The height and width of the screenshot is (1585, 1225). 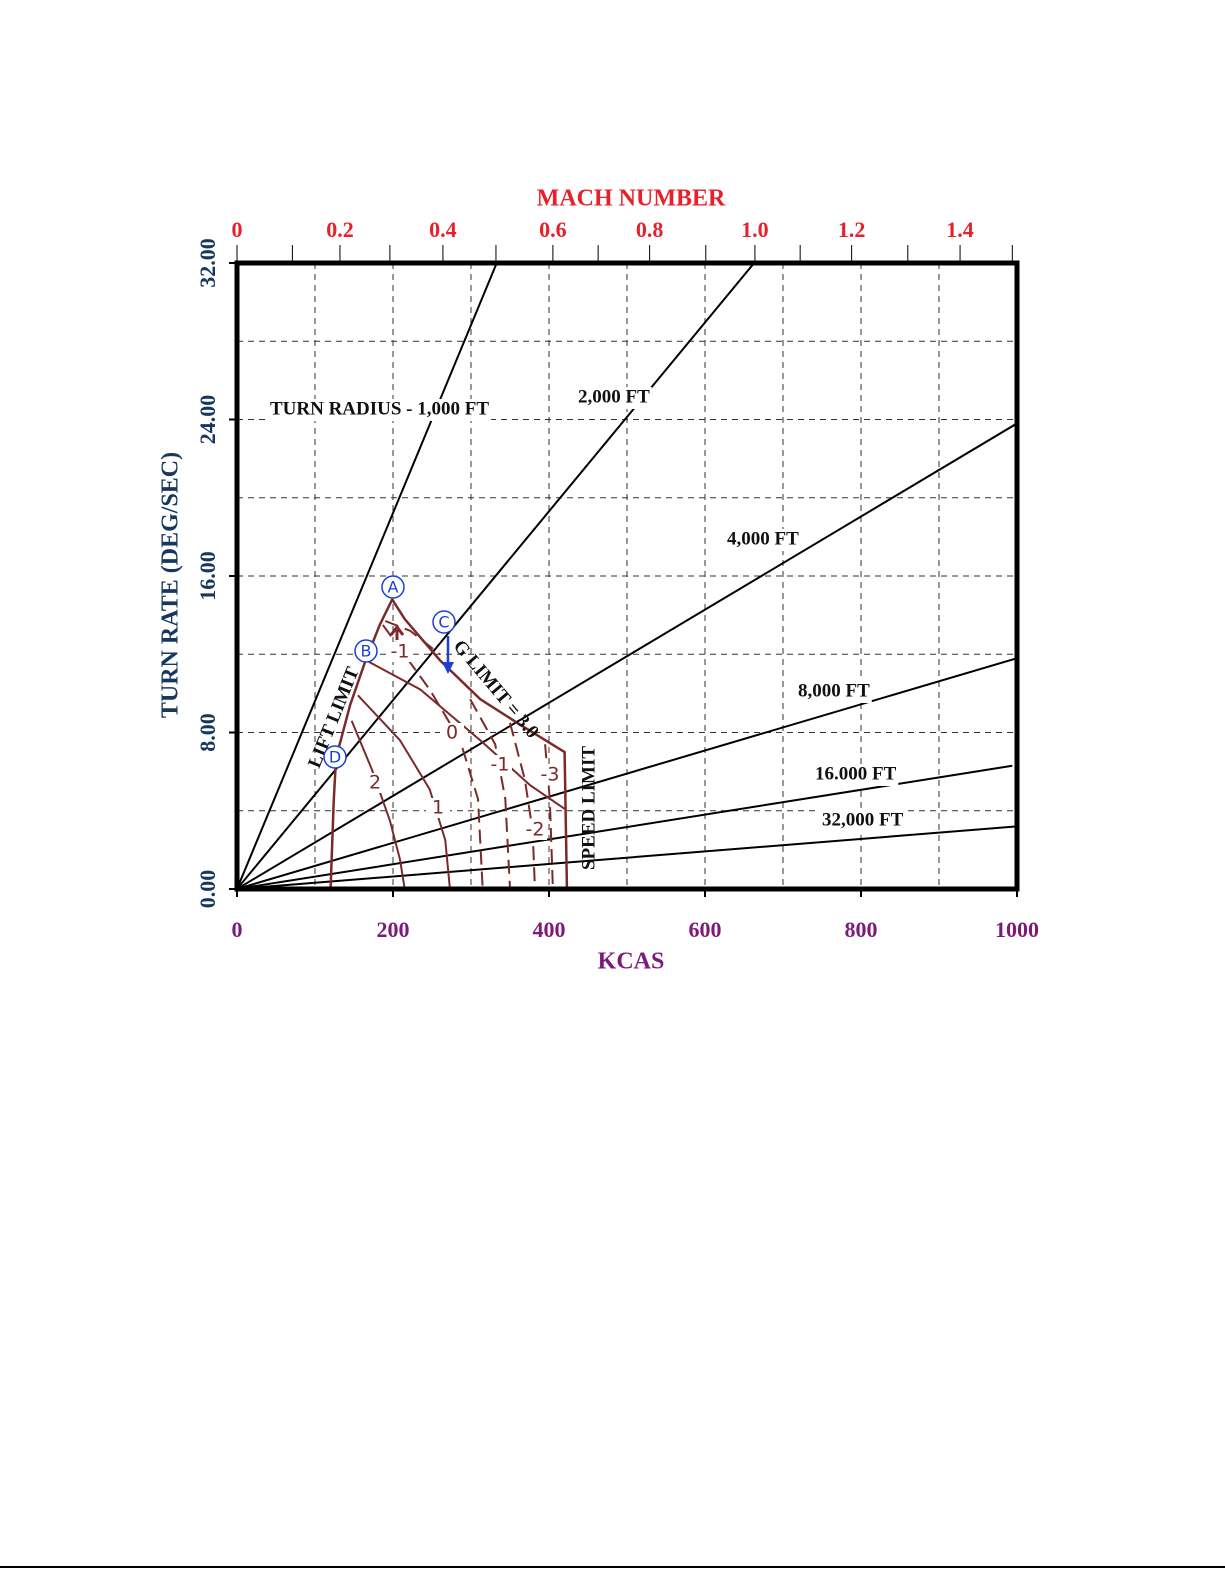 What do you see at coordinates (631, 962) in the screenshot?
I see `x-axis-label: KCAS` at bounding box center [631, 962].